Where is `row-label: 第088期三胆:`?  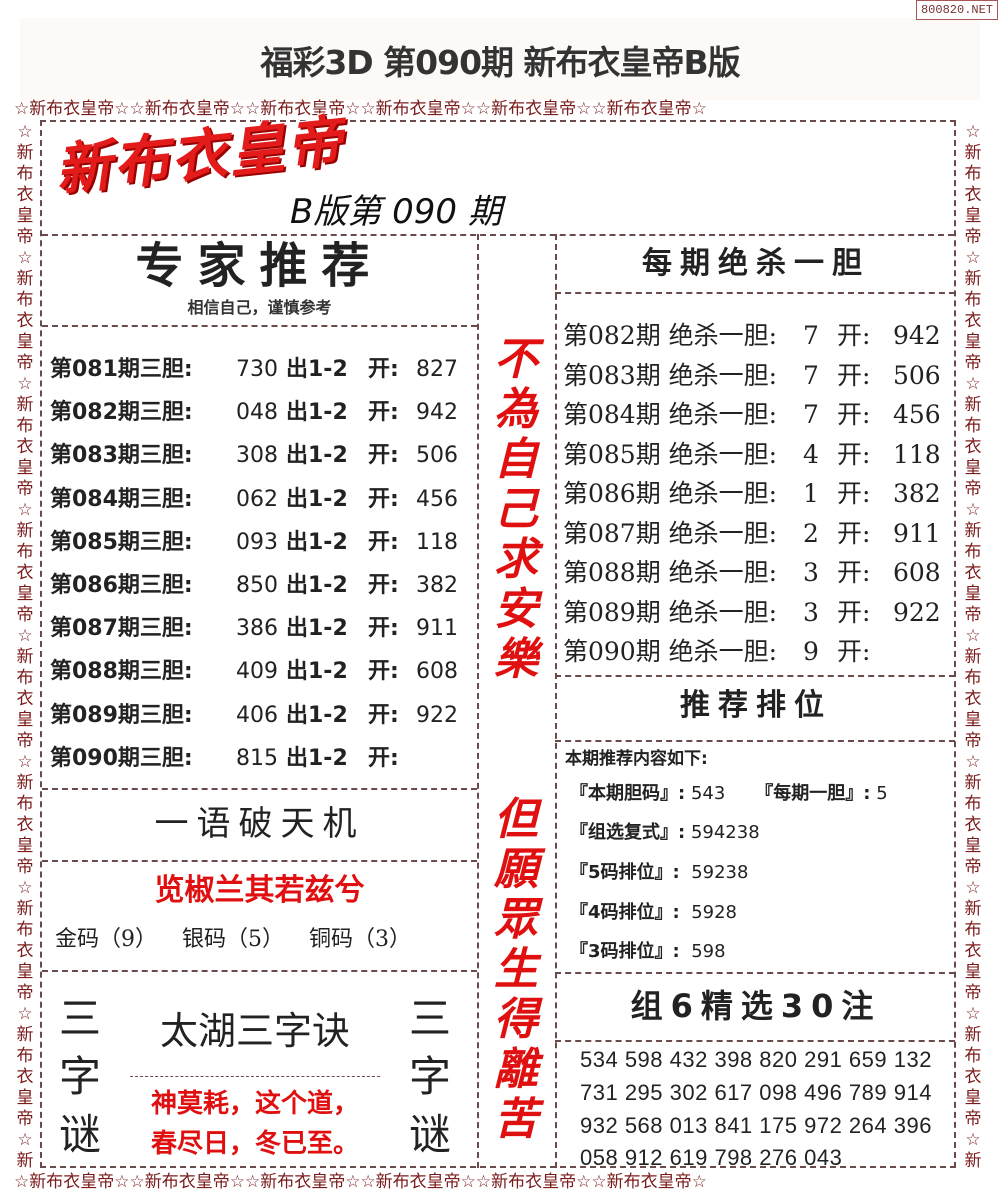
row-label: 第088期三胆: is located at coordinates (121, 672).